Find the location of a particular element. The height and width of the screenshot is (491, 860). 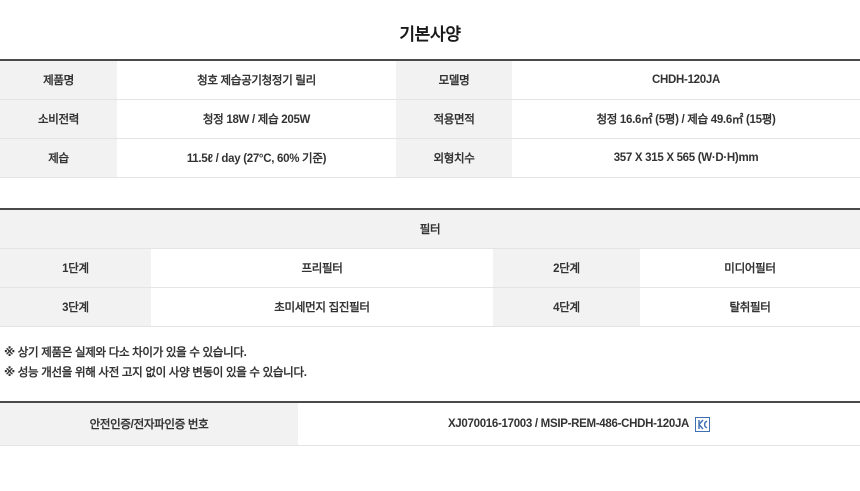

filter-stage-2-label: 2단계 is located at coordinates (566, 267).